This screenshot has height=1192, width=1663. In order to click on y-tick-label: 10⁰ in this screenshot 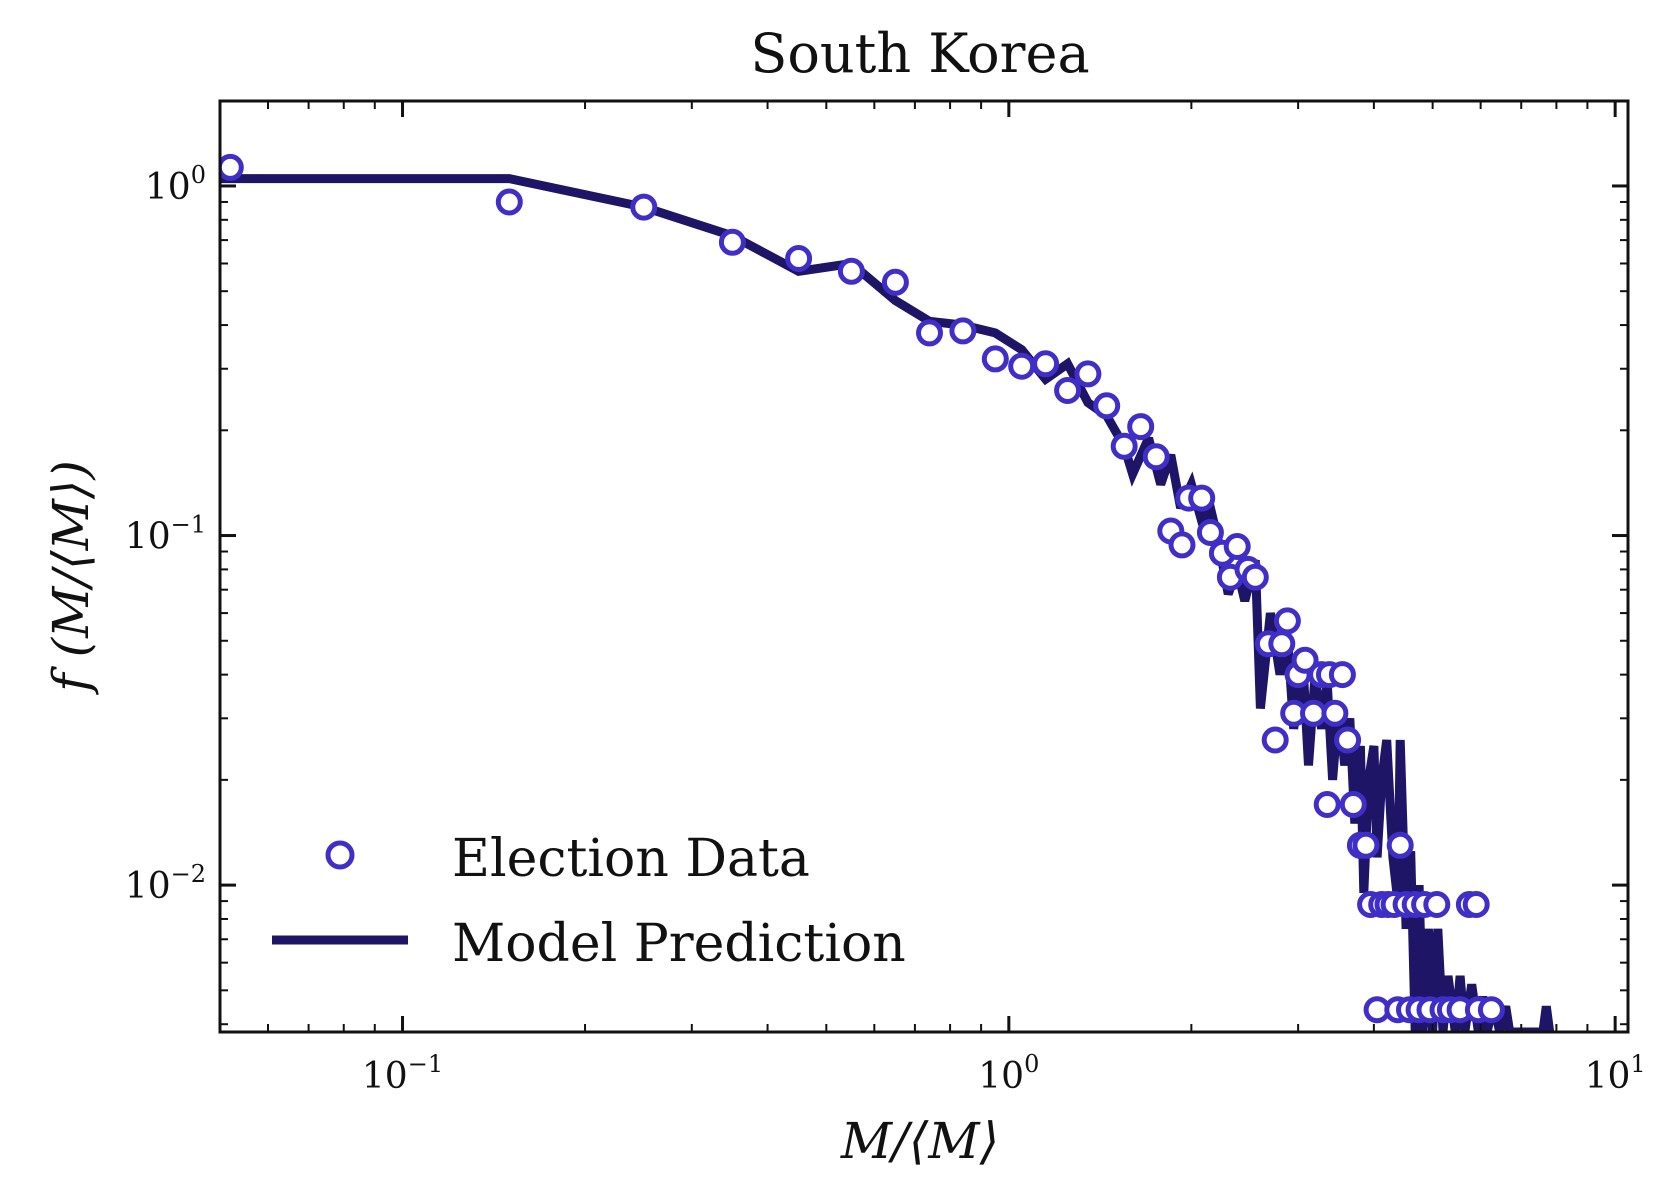, I will do `click(175, 184)`.